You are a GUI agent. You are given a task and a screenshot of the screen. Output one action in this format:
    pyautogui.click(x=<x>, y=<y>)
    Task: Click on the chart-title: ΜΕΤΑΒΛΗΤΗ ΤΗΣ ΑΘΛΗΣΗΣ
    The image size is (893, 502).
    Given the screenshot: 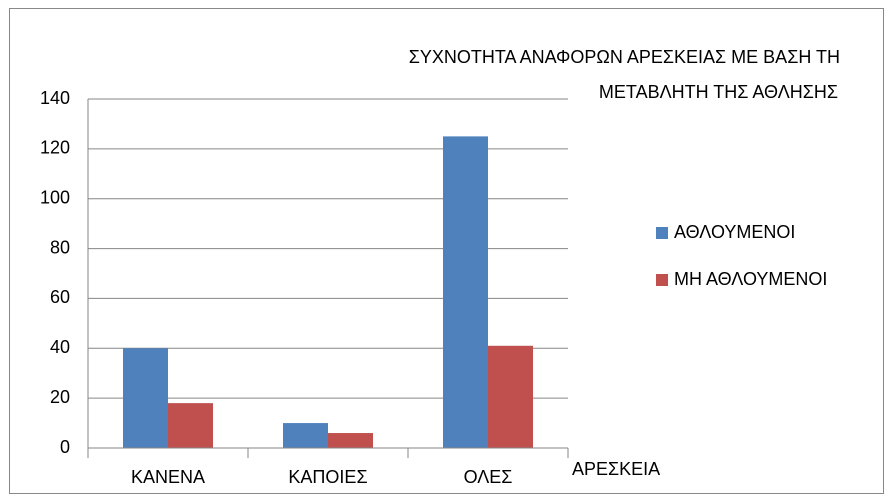 What is the action you would take?
    pyautogui.click(x=718, y=92)
    